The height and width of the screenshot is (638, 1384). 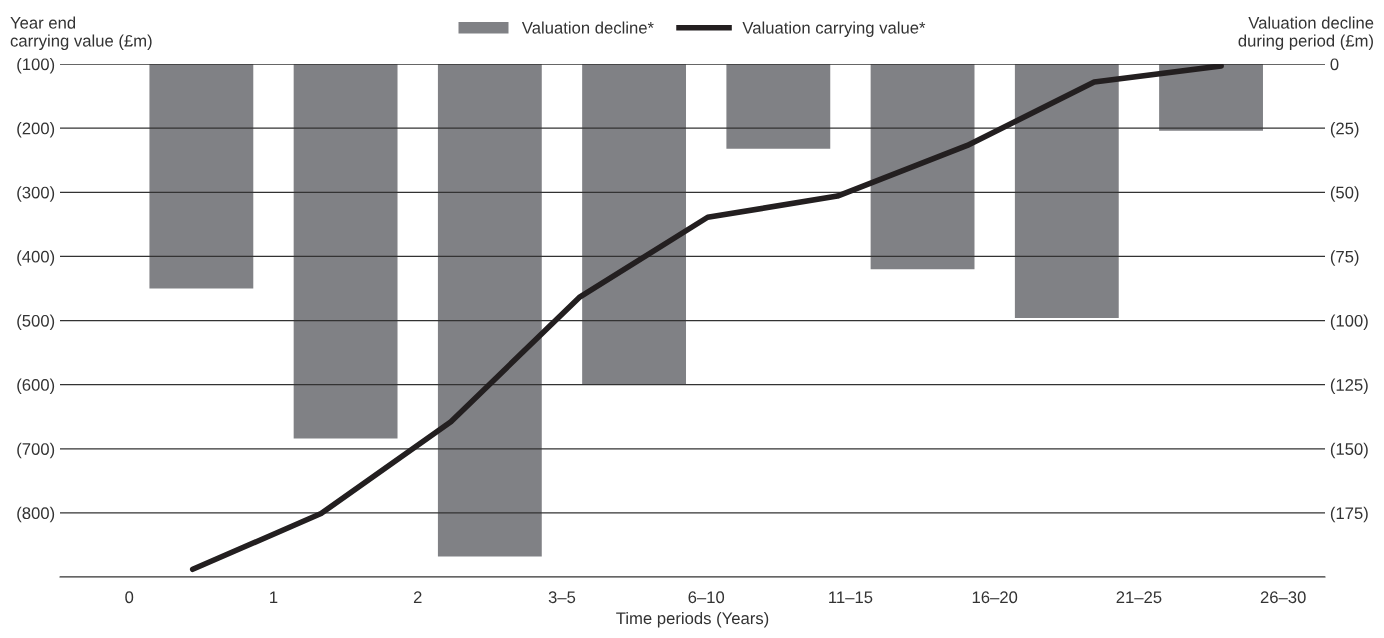 I want to click on y-tick-label: (400), so click(x=36, y=258).